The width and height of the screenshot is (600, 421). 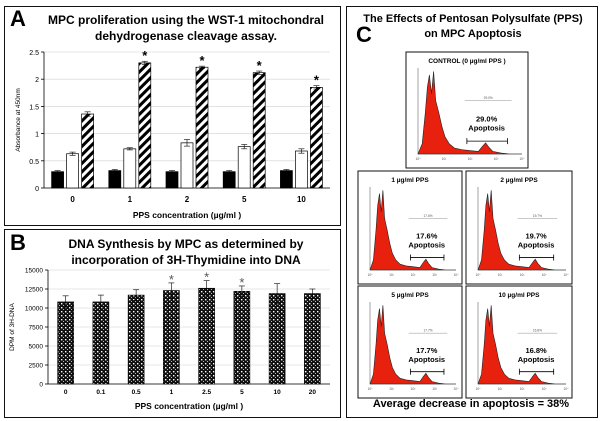 What do you see at coordinates (186, 260) in the screenshot?
I see `panel-b-title-line2: incorporation of 3H-Thymidine into DNA` at bounding box center [186, 260].